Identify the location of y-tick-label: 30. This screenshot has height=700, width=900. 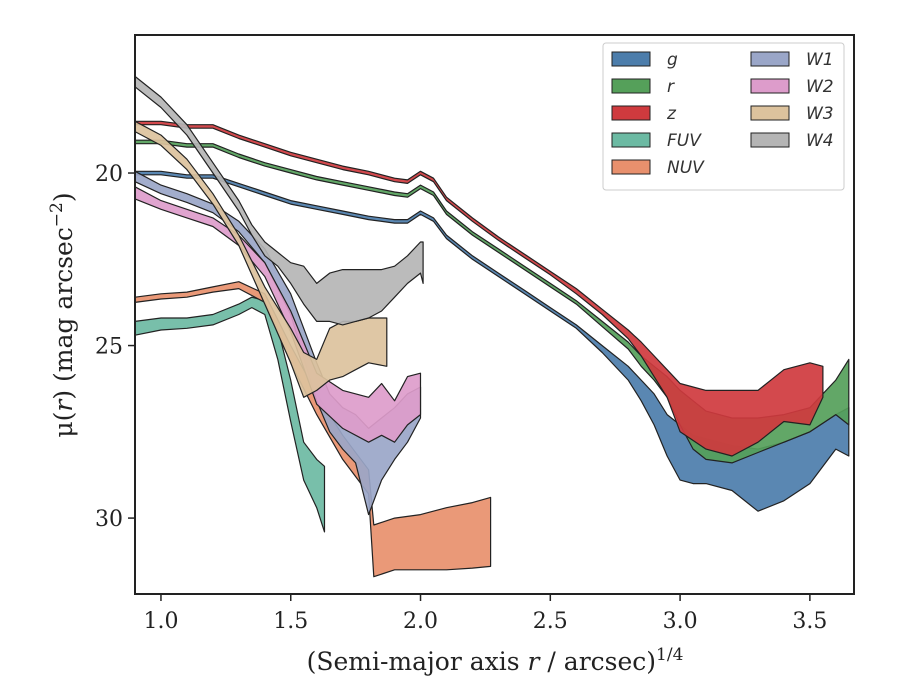
(109, 519).